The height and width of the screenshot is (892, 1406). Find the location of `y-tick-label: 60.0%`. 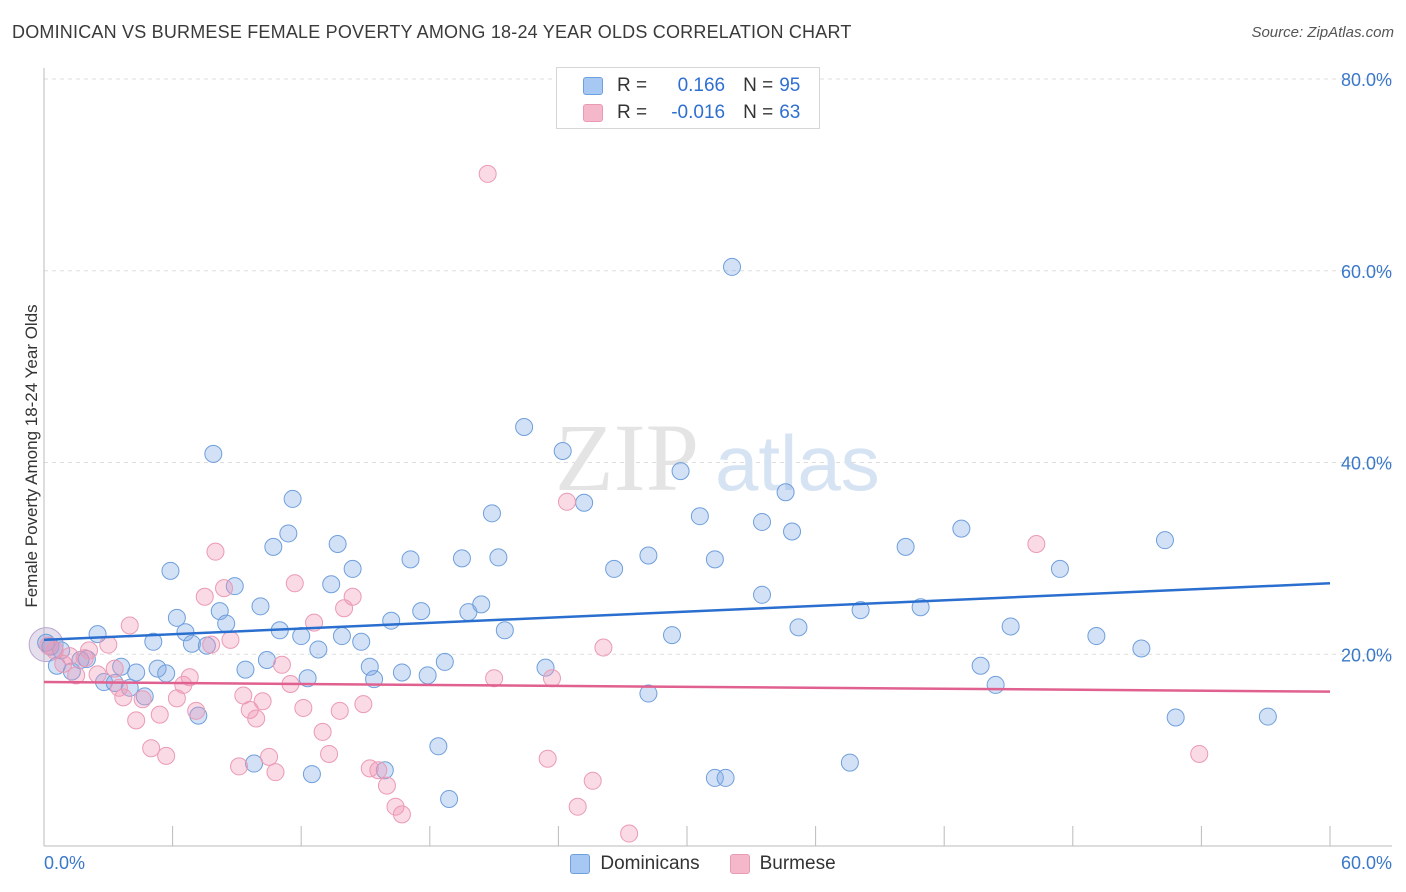

y-tick-label: 60.0% is located at coordinates (1366, 272).